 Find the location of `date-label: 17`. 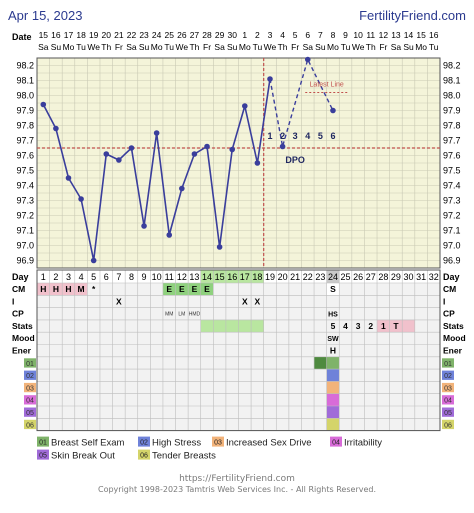

date-label: 17 is located at coordinates (69, 35).